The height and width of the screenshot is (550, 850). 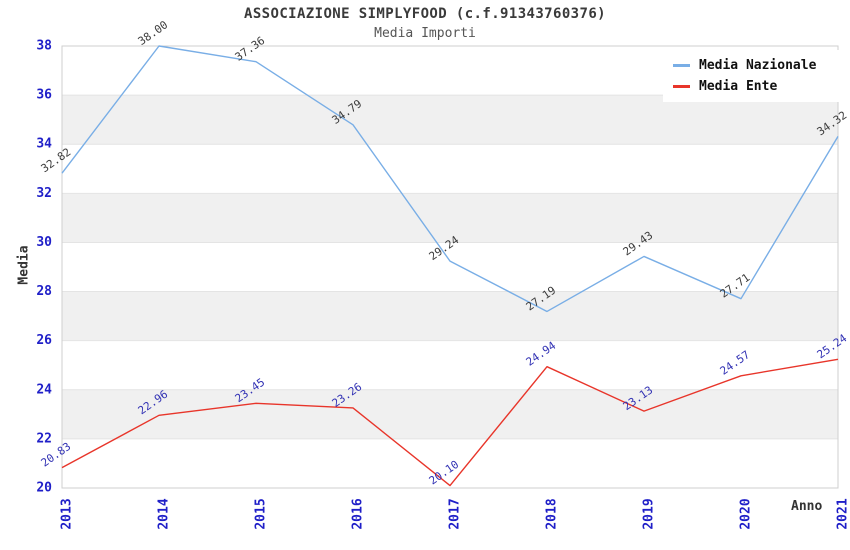 What do you see at coordinates (843, 513) in the screenshot?
I see `x-tick-label: 2021` at bounding box center [843, 513].